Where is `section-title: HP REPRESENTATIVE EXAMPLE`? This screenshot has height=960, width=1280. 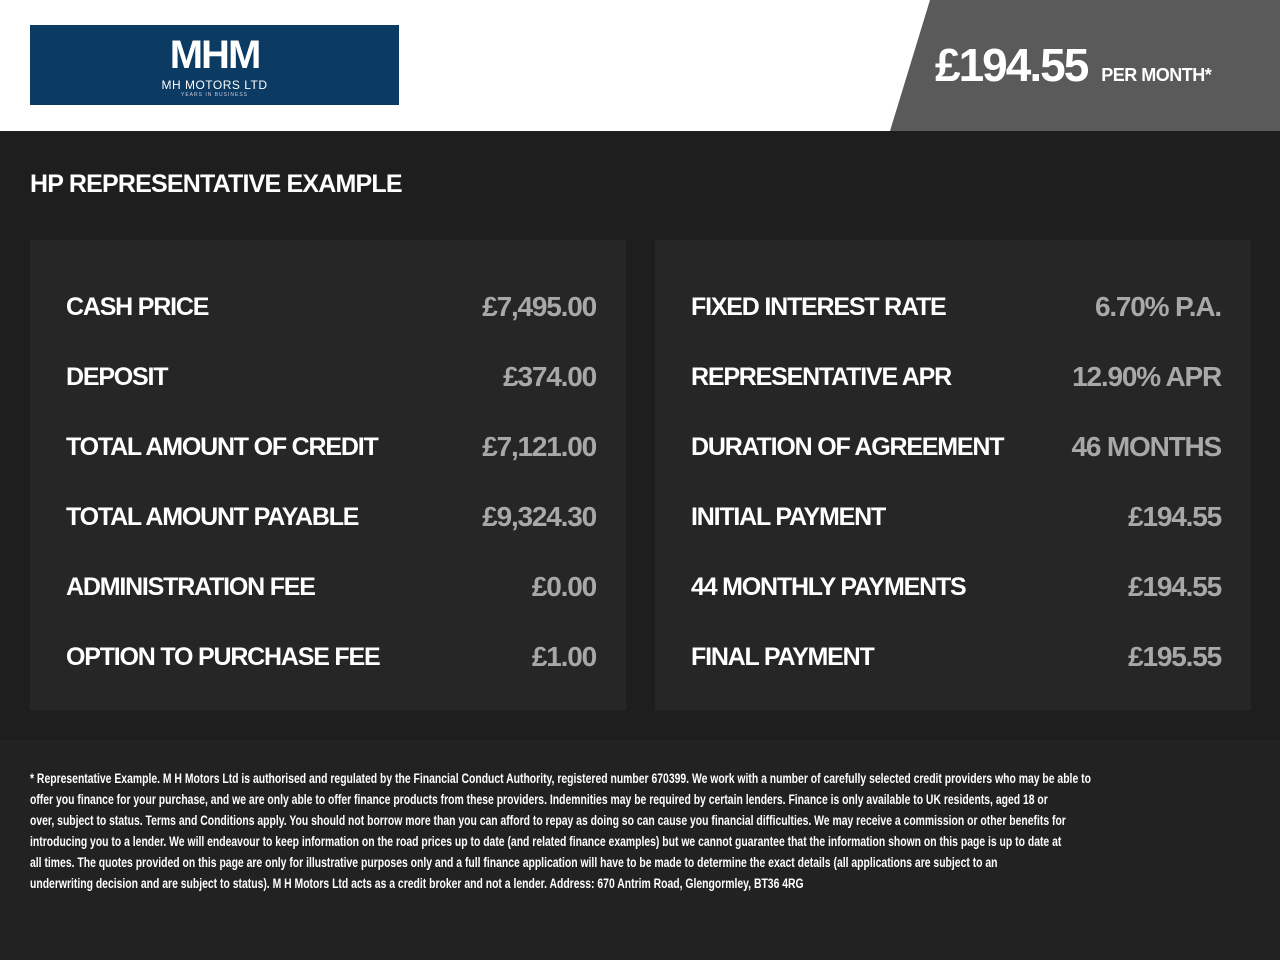 section-title: HP REPRESENTATIVE EXAMPLE is located at coordinates (216, 184).